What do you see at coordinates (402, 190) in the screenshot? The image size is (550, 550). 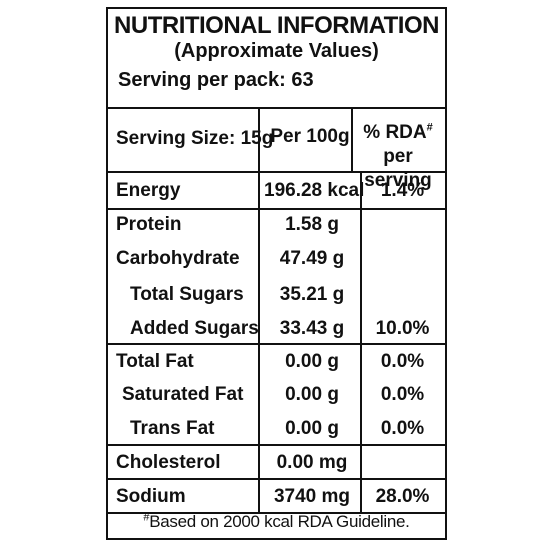 I see `rda-value: 1.4%` at bounding box center [402, 190].